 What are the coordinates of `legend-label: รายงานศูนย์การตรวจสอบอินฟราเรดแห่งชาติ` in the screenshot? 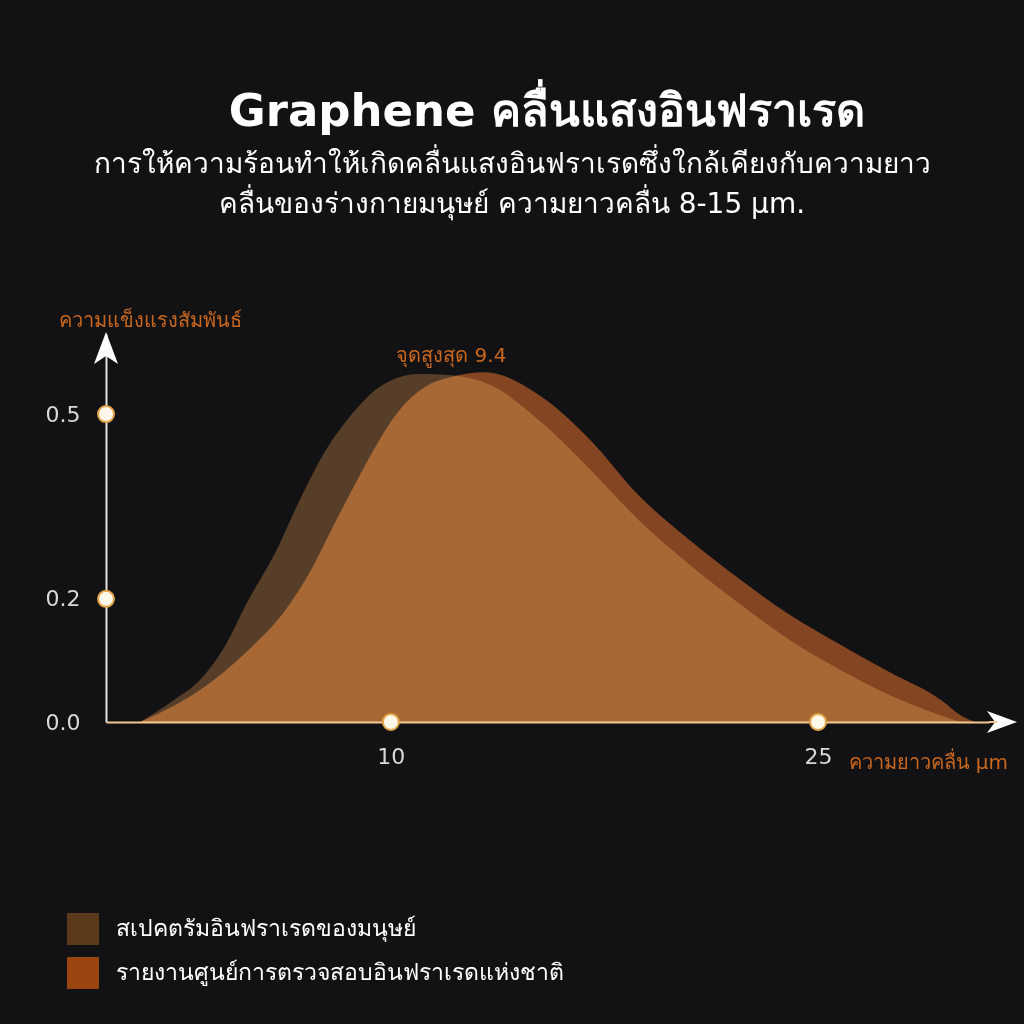 It's located at (340, 972).